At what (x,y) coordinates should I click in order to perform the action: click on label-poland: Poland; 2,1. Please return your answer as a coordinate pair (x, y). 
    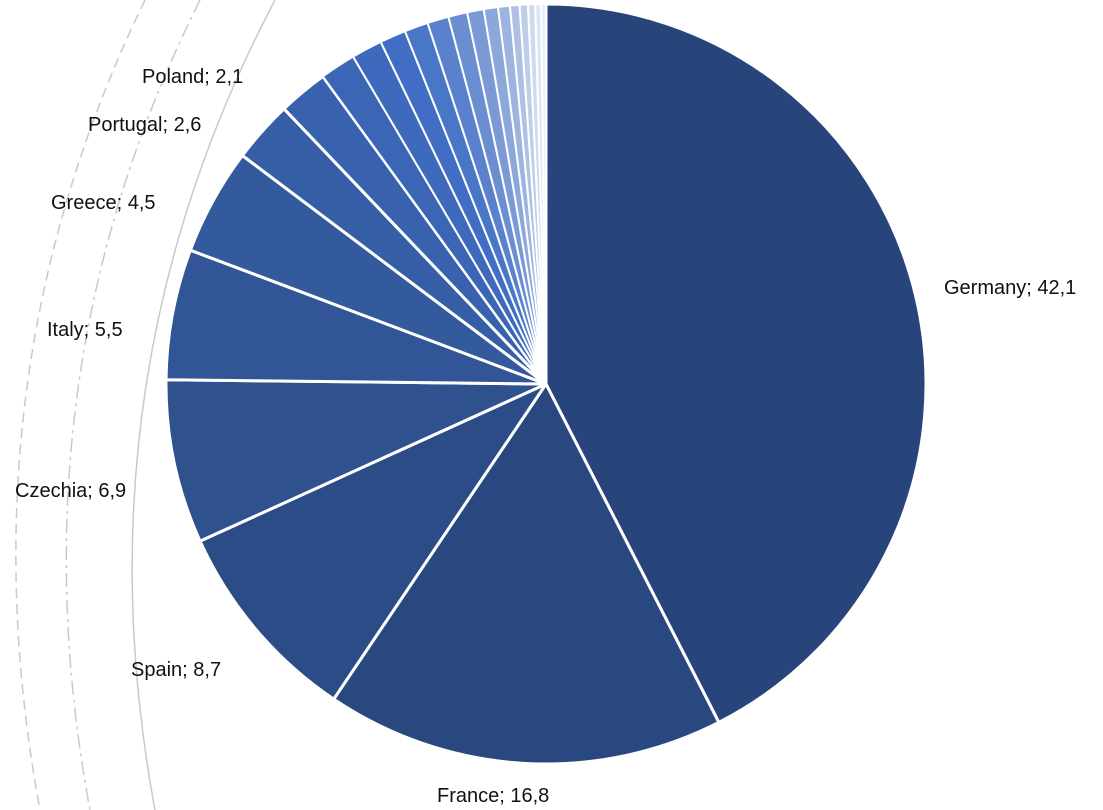
    Looking at the image, I should click on (192, 77).